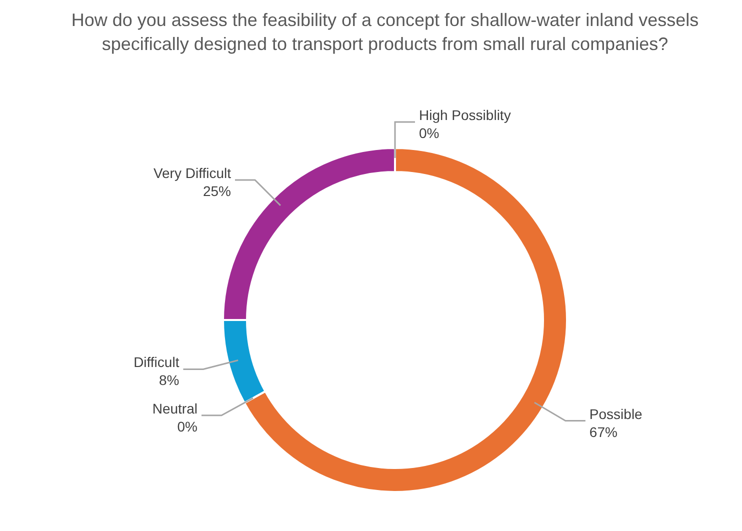 The height and width of the screenshot is (531, 742). I want to click on data-label: 25%, so click(216, 190).